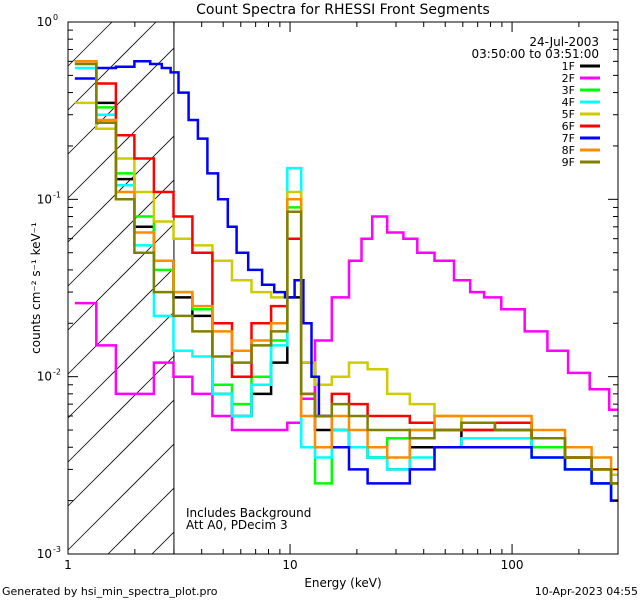 The width and height of the screenshot is (640, 600). What do you see at coordinates (568, 66) in the screenshot?
I see `legend-label-1F: 1F` at bounding box center [568, 66].